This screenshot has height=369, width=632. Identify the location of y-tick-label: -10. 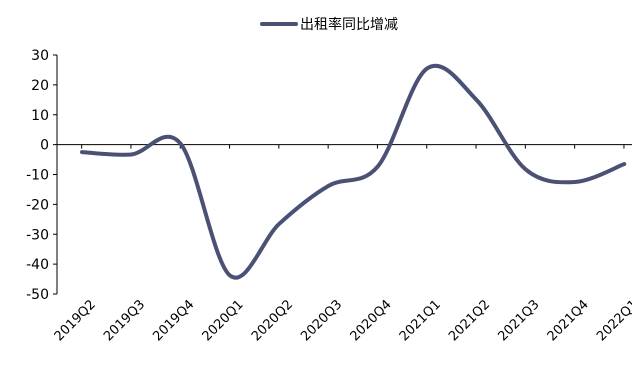
(37, 176).